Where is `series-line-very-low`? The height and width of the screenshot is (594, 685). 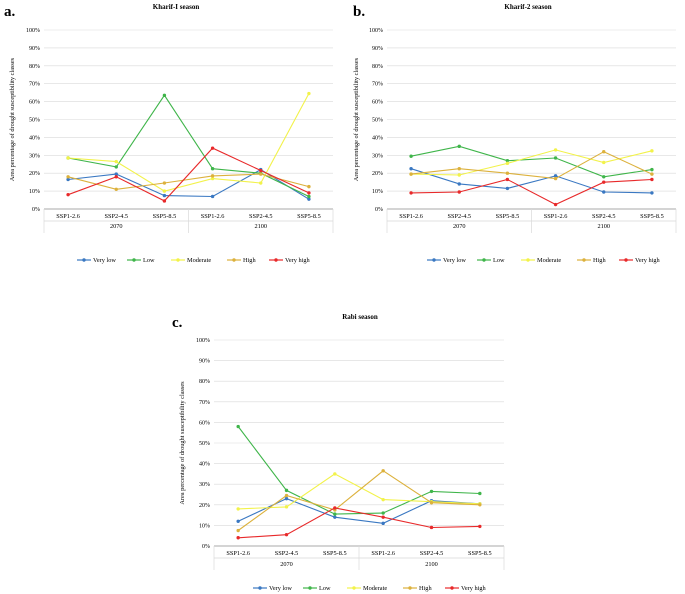
series-line-very-low is located at coordinates (531, 181).